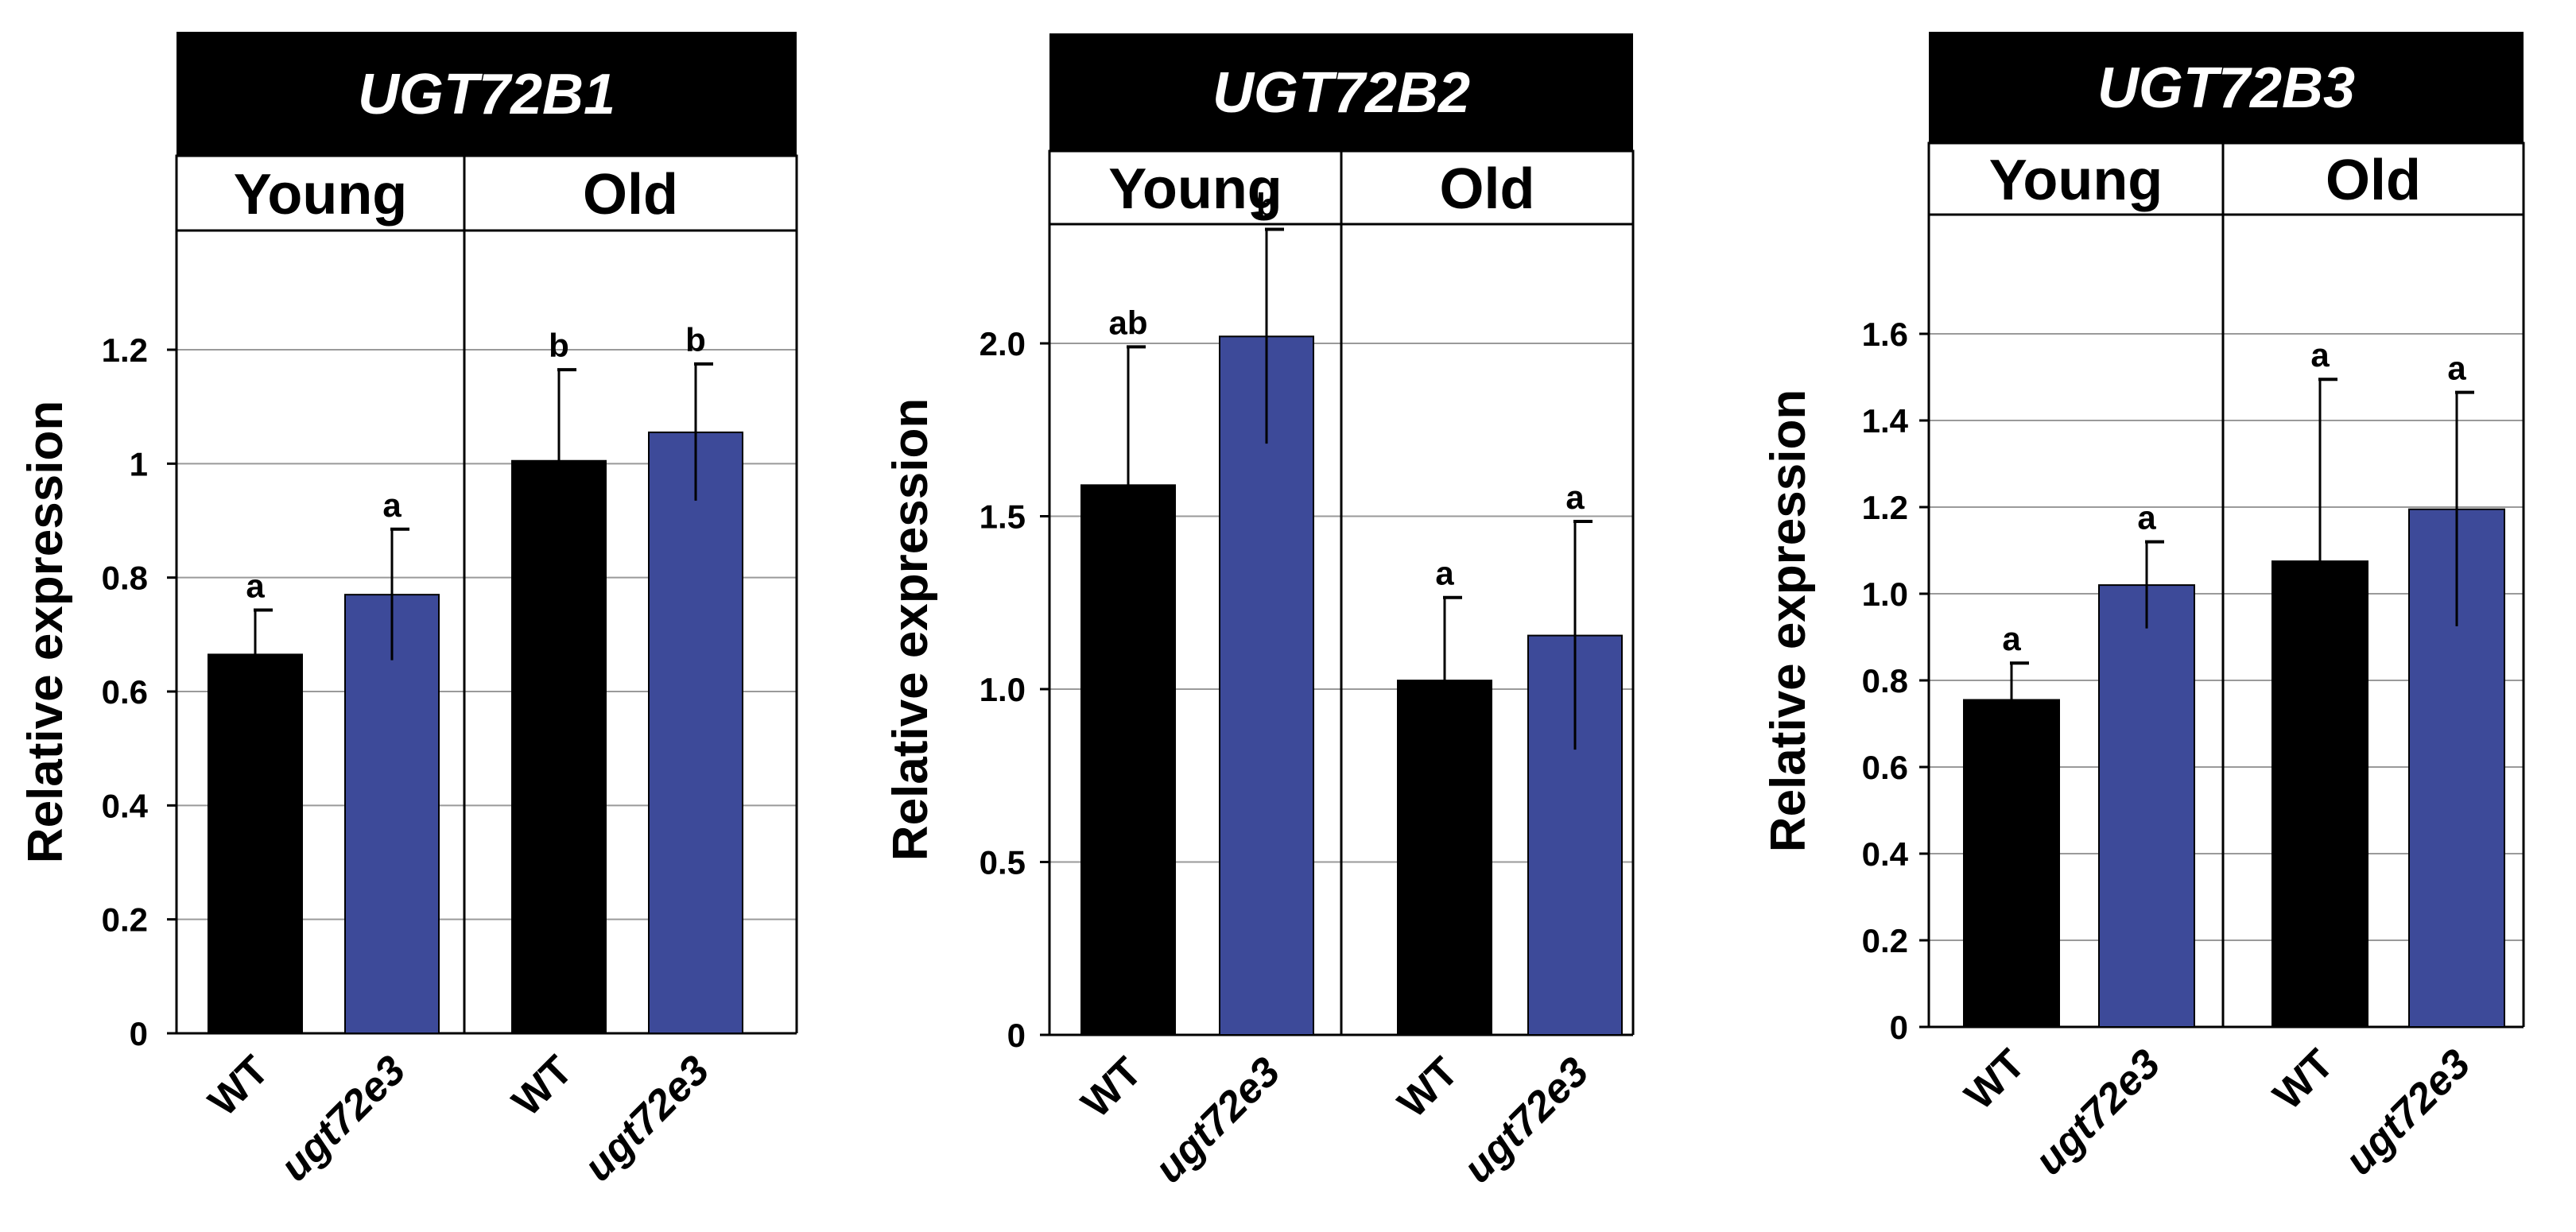  Describe the element at coordinates (139, 463) in the screenshot. I see `y-tick-label: 1` at that location.